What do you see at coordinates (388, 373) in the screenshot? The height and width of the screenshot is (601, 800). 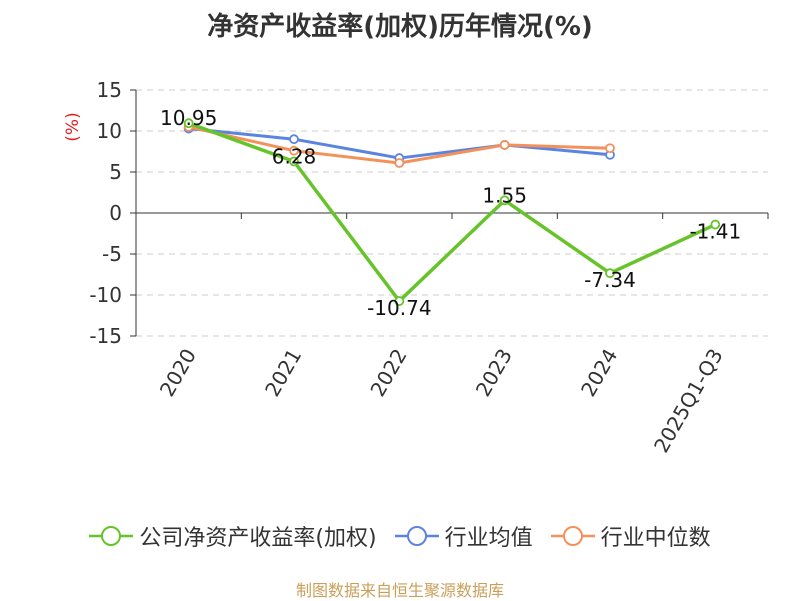 I see `x-tick-label: 2022` at bounding box center [388, 373].